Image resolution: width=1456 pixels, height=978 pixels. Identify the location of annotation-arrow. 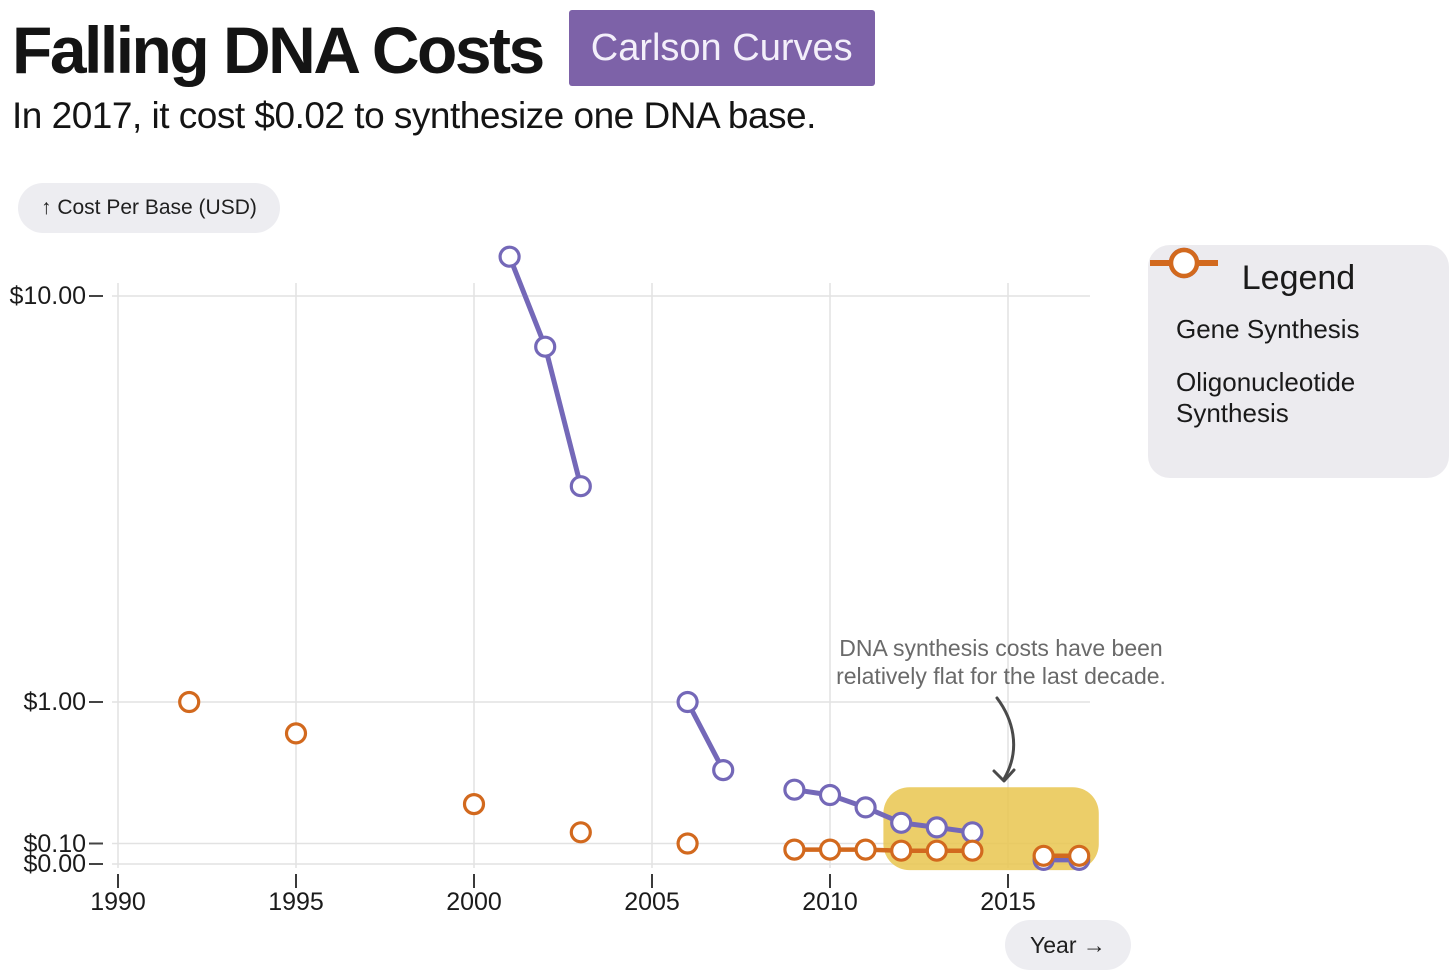
(1005, 738).